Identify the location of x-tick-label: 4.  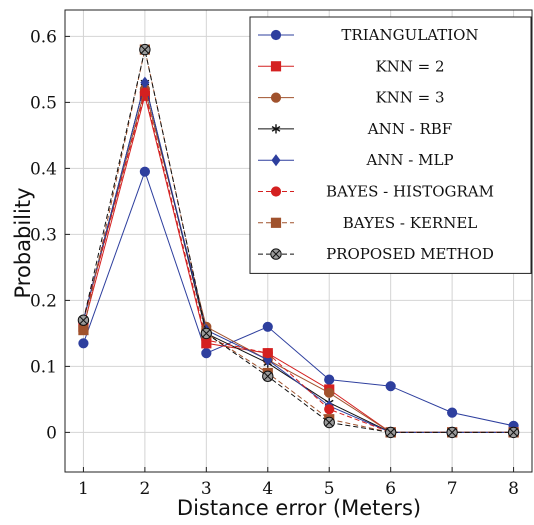
(267, 489).